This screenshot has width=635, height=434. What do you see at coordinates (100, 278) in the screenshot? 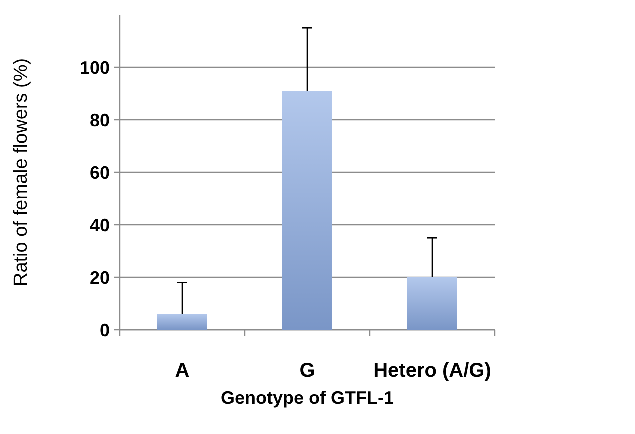
I see `y-tick-label: 20` at bounding box center [100, 278].